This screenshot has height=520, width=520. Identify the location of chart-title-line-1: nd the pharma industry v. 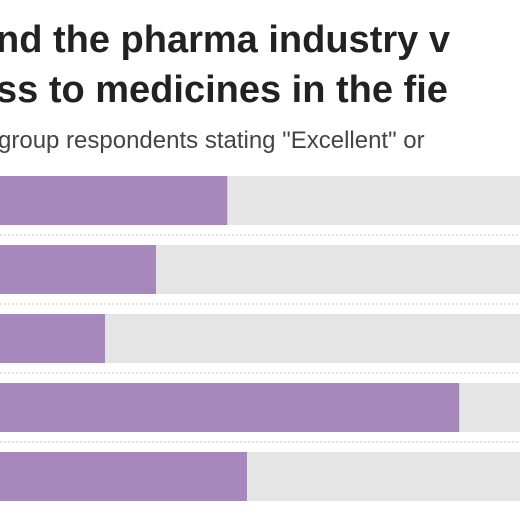
(225, 40).